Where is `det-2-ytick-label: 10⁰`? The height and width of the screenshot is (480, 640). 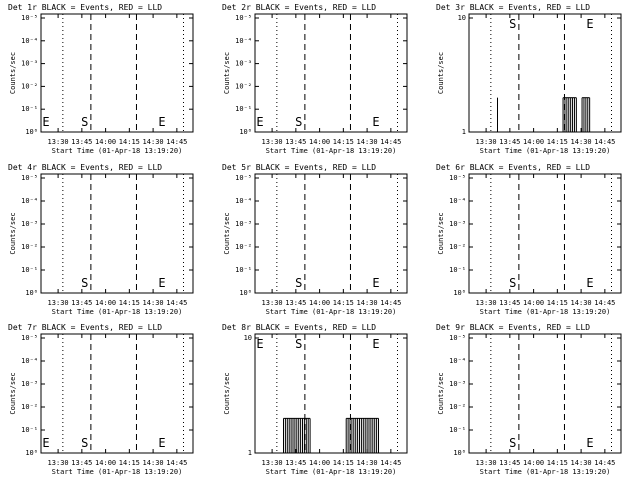
det-2-ytick-label: 10⁰ is located at coordinates (245, 132).